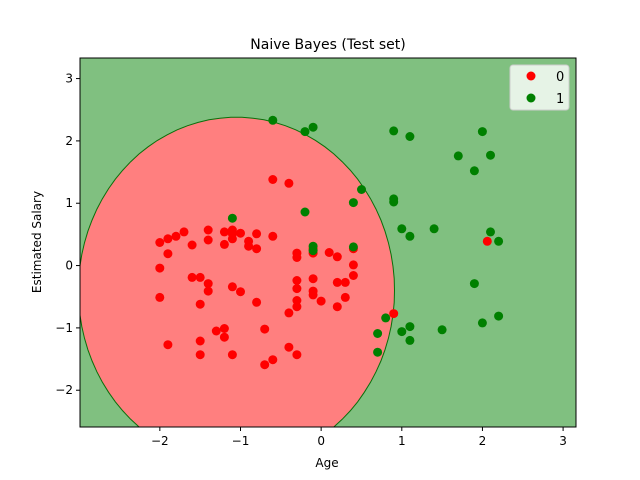 This screenshot has height=480, width=640. Describe the element at coordinates (560, 77) in the screenshot. I see `legend-label-0: 0` at that location.